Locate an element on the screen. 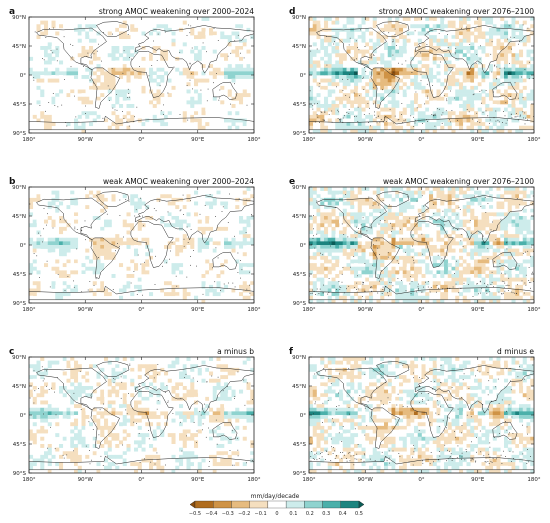 The width and height of the screenshot is (550, 523). panel-letter: a is located at coordinates (12, 12).